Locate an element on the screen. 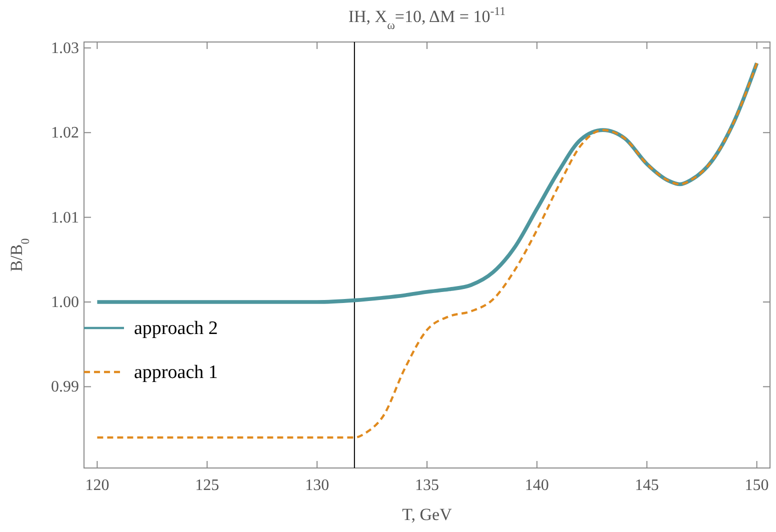 The width and height of the screenshot is (776, 532). legend-label: approach 2 is located at coordinates (176, 328).